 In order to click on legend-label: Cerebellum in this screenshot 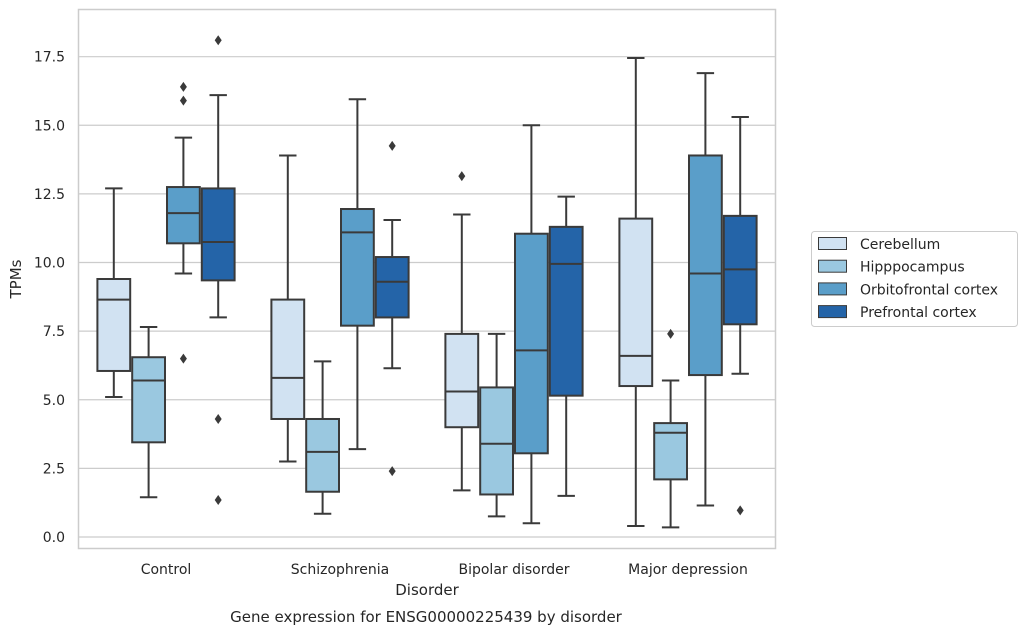, I will do `click(900, 245)`.